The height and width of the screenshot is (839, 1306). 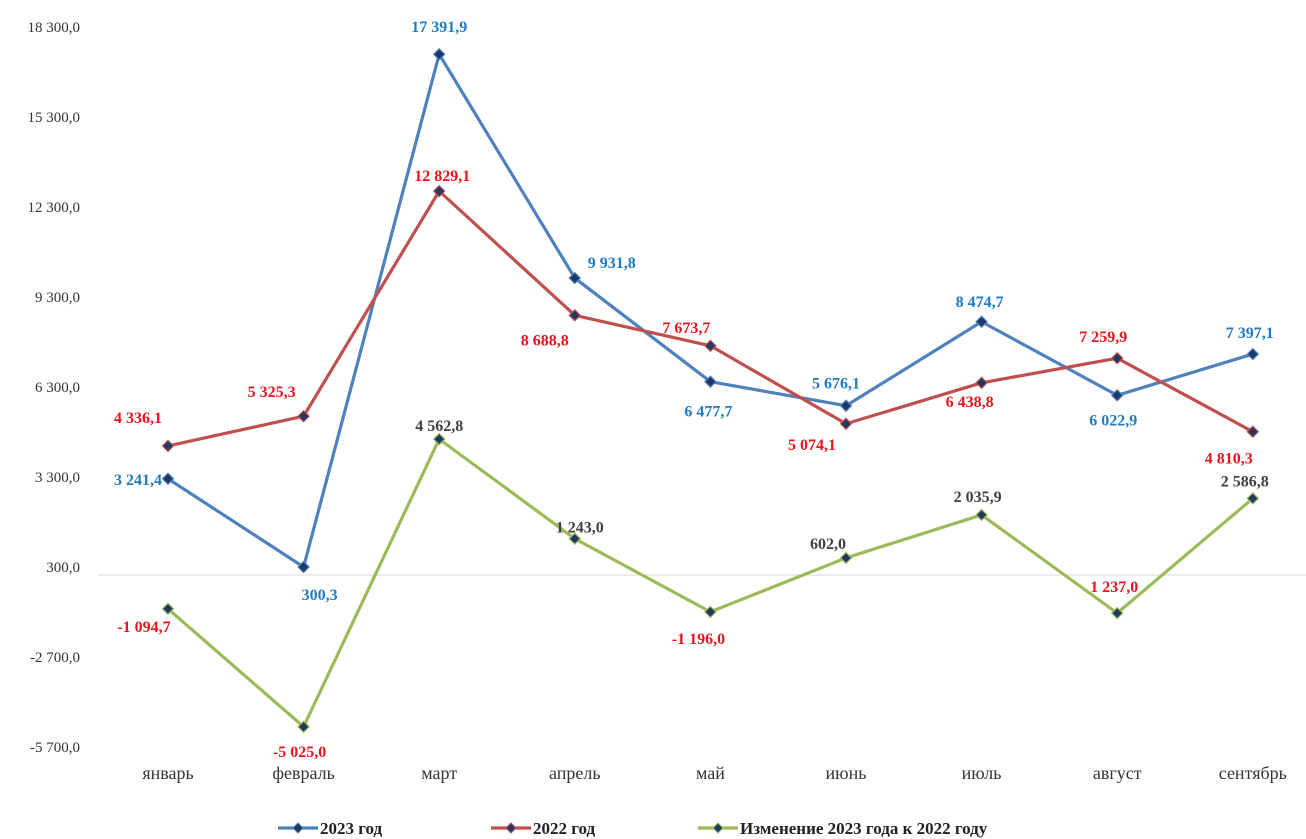 I want to click on x-tick-label: февраль, so click(x=303, y=773).